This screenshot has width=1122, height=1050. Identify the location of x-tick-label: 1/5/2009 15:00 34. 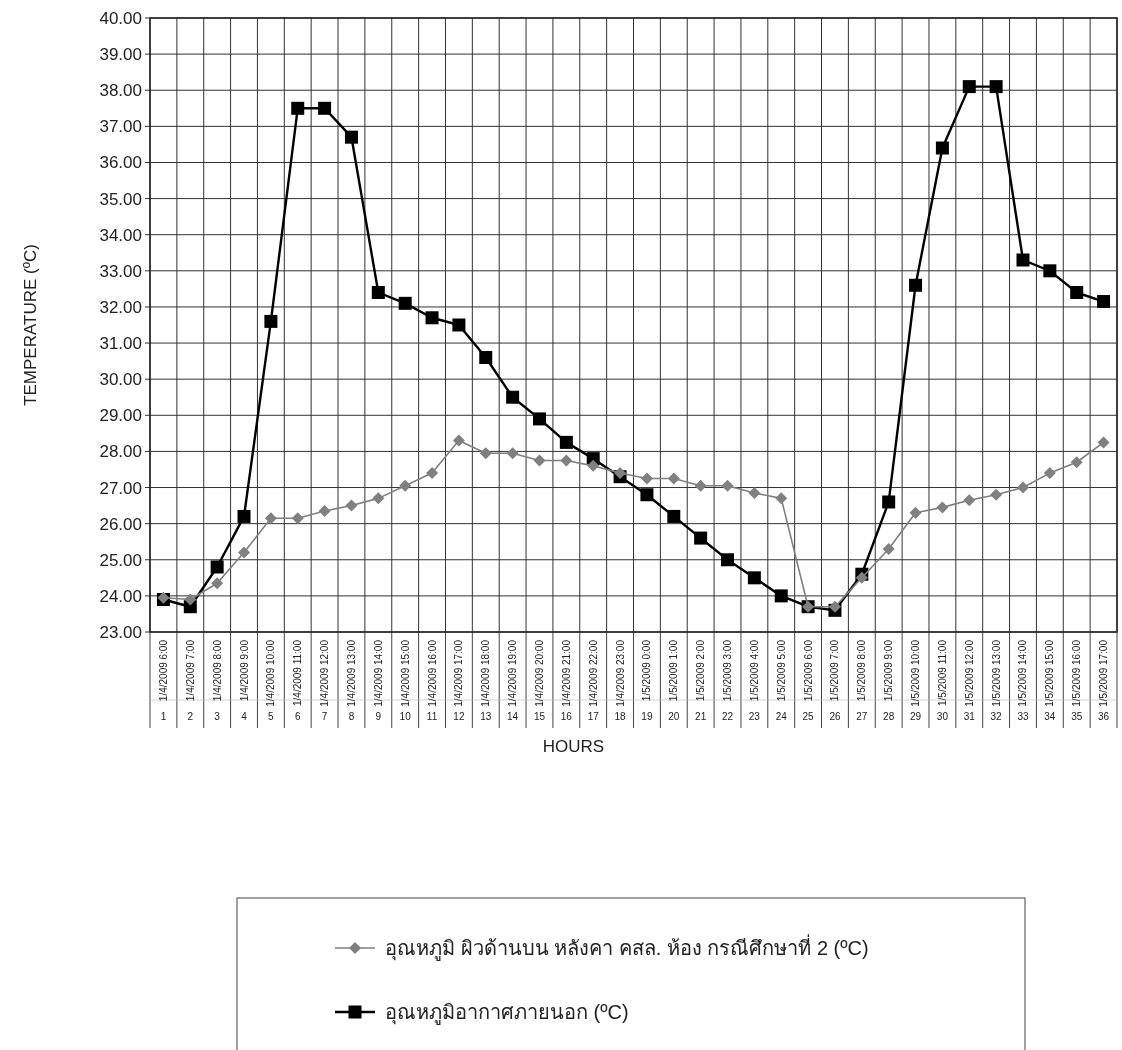
(1050, 680).